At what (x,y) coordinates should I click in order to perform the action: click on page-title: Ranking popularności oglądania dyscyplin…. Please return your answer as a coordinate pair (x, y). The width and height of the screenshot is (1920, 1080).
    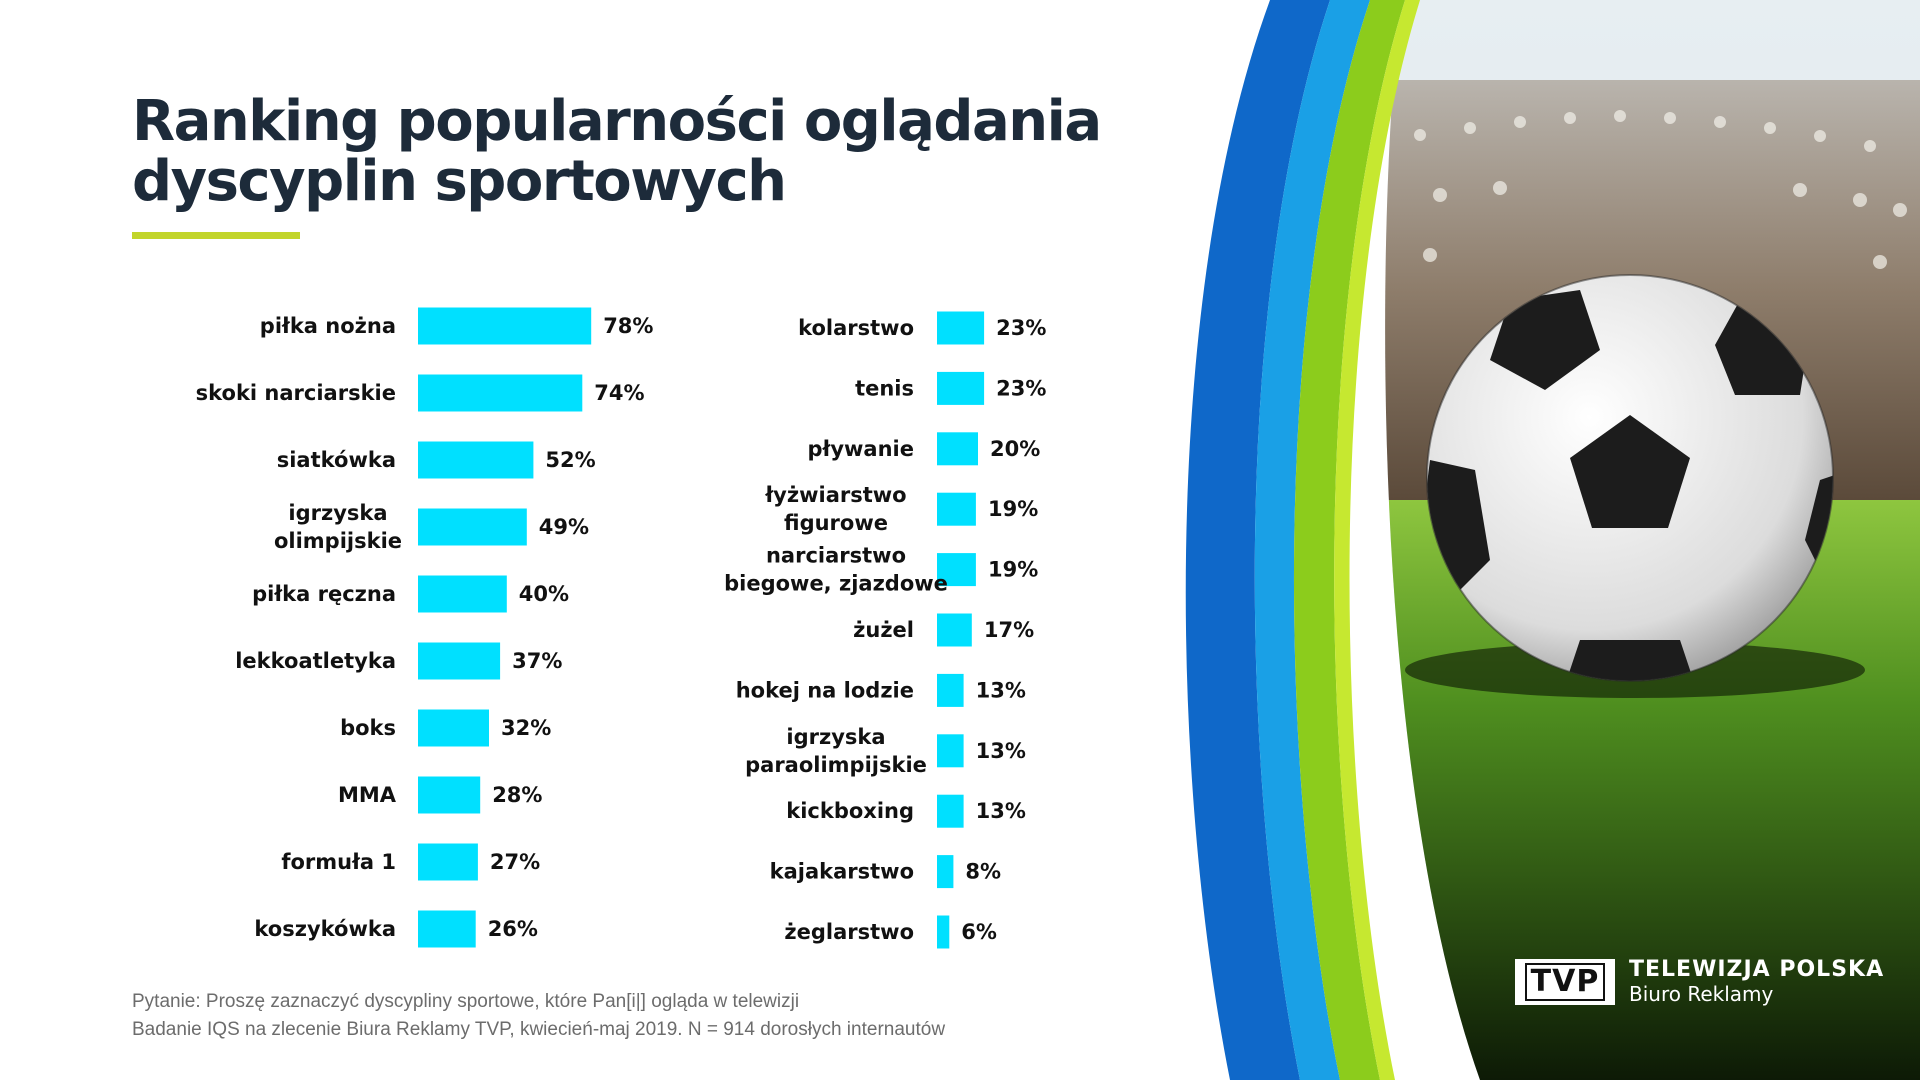
    Looking at the image, I should click on (617, 151).